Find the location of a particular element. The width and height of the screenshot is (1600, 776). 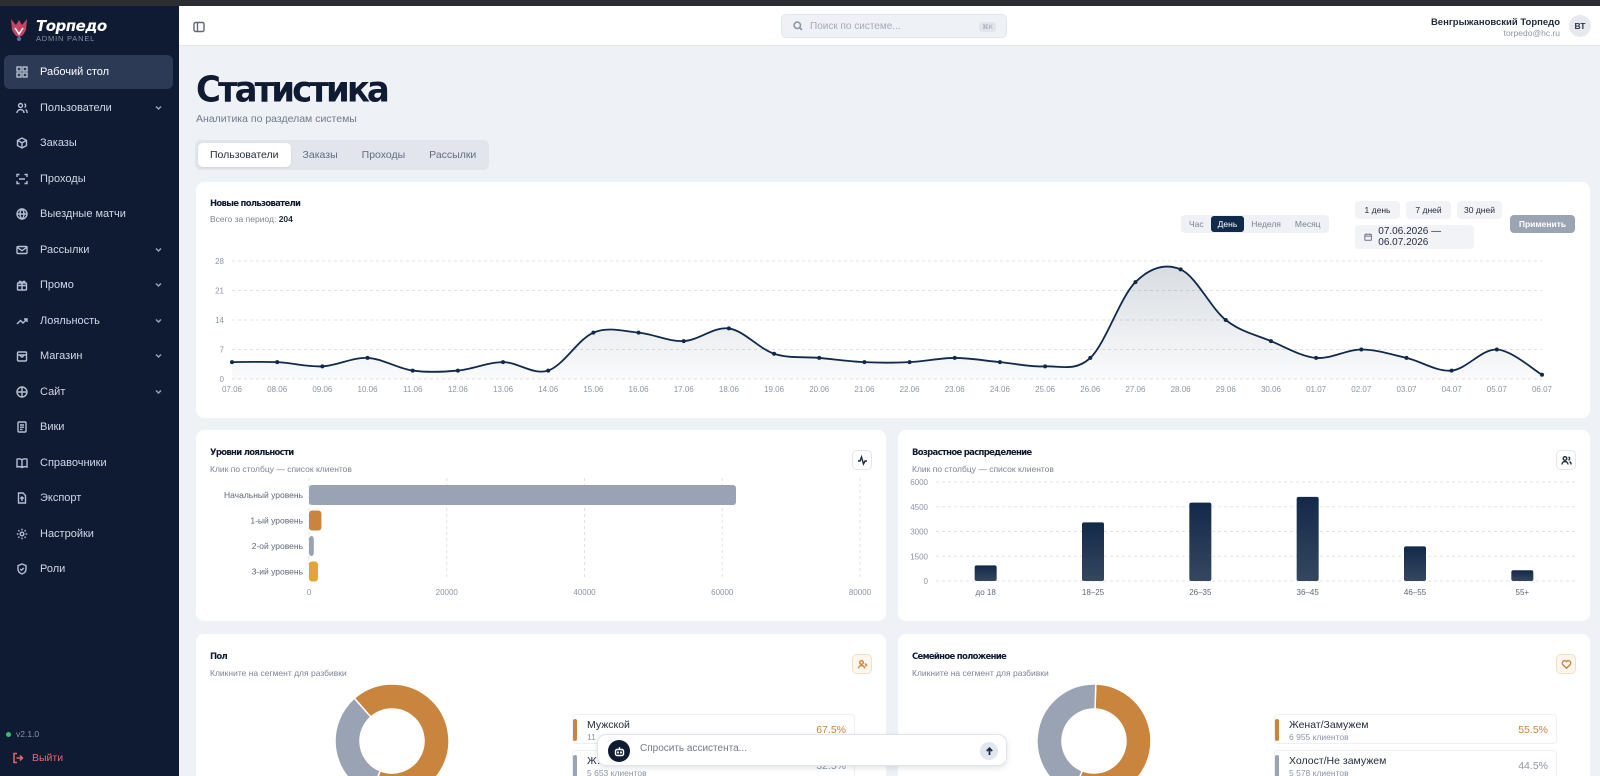

search-shortcut: ⌘K is located at coordinates (987, 27).